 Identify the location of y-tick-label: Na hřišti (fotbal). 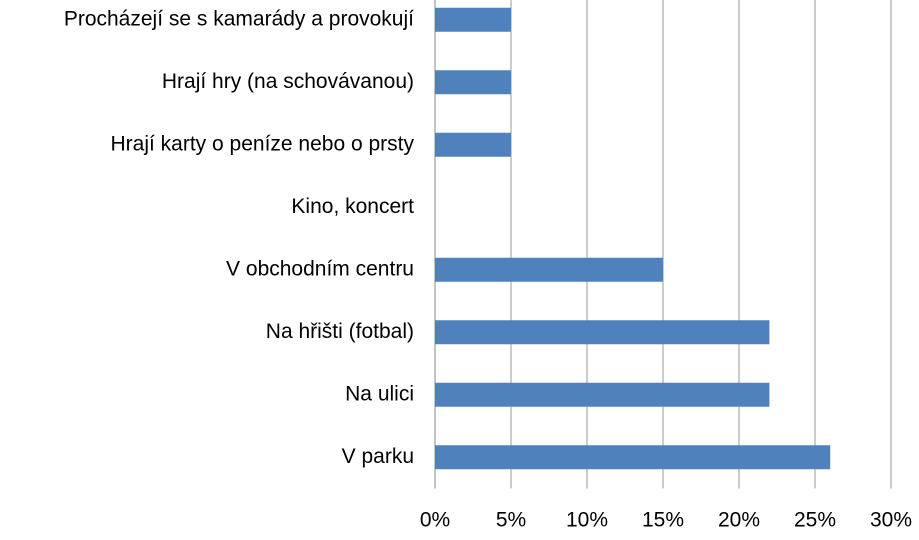
(340, 331).